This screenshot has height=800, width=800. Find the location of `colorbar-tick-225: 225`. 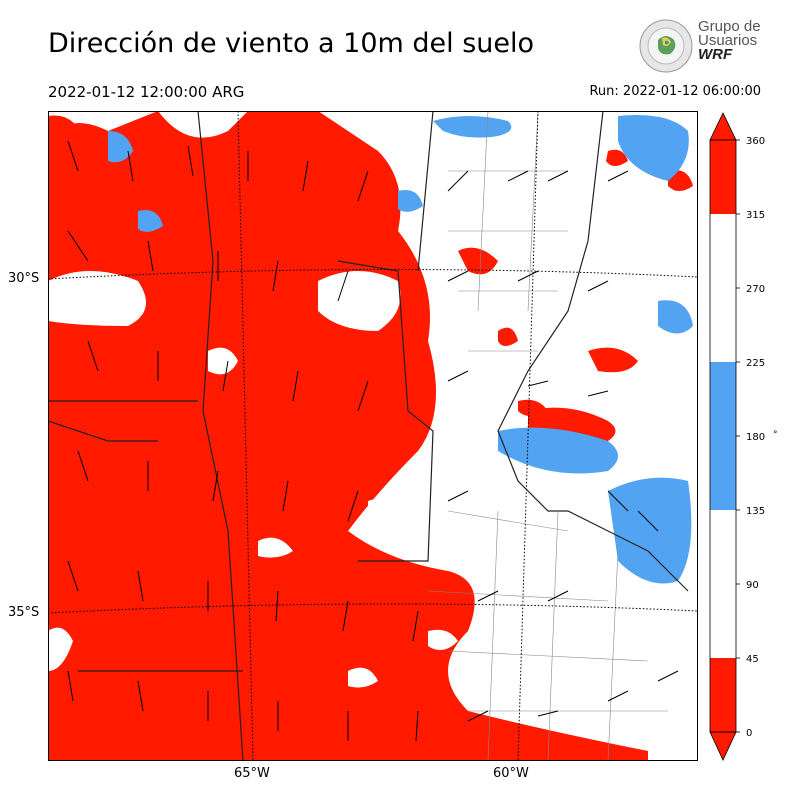

colorbar-tick-225: 225 is located at coordinates (755, 363).